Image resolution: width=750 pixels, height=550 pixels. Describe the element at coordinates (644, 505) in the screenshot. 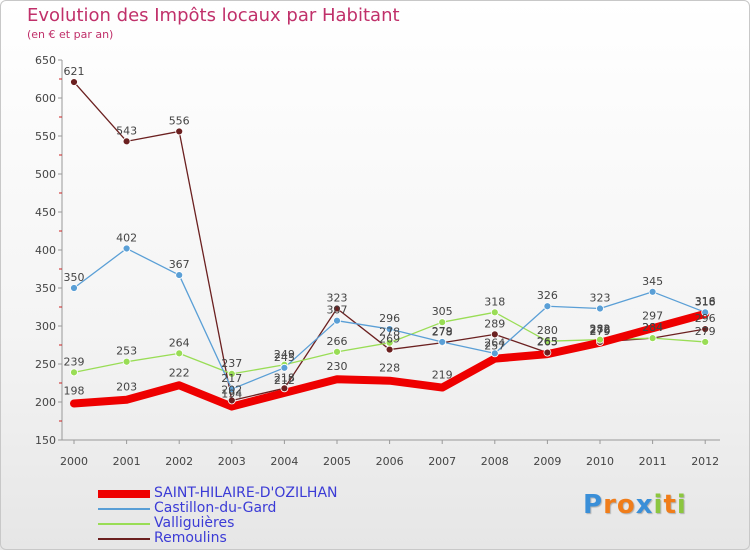

I see `logo-letter: x` at that location.